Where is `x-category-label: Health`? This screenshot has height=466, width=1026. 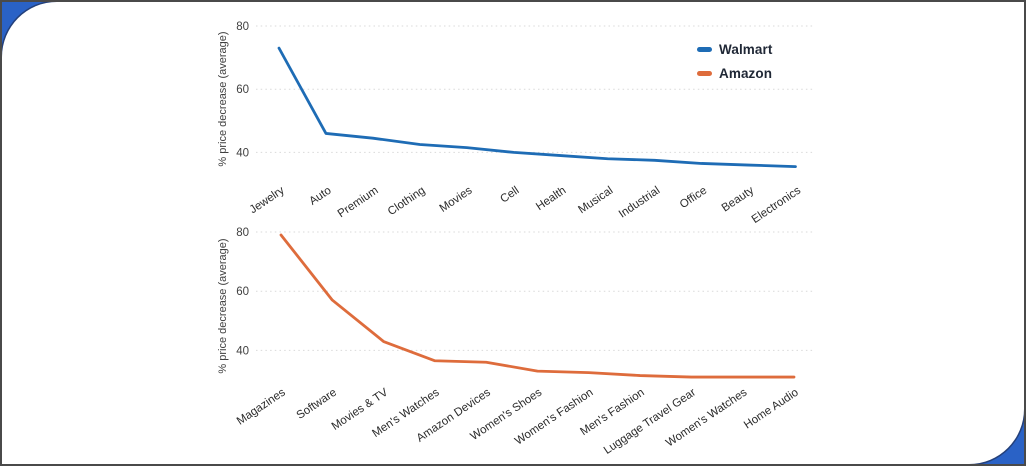 x-category-label: Health is located at coordinates (551, 199).